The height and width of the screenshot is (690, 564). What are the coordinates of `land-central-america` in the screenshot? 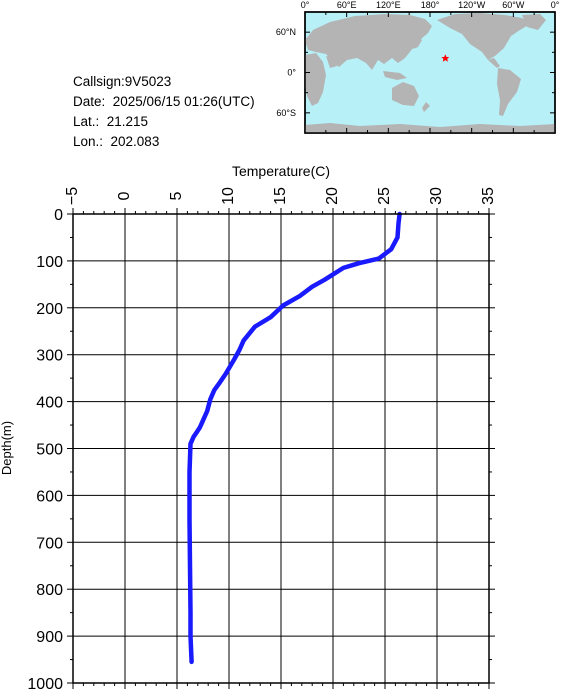 It's located at (494, 63).